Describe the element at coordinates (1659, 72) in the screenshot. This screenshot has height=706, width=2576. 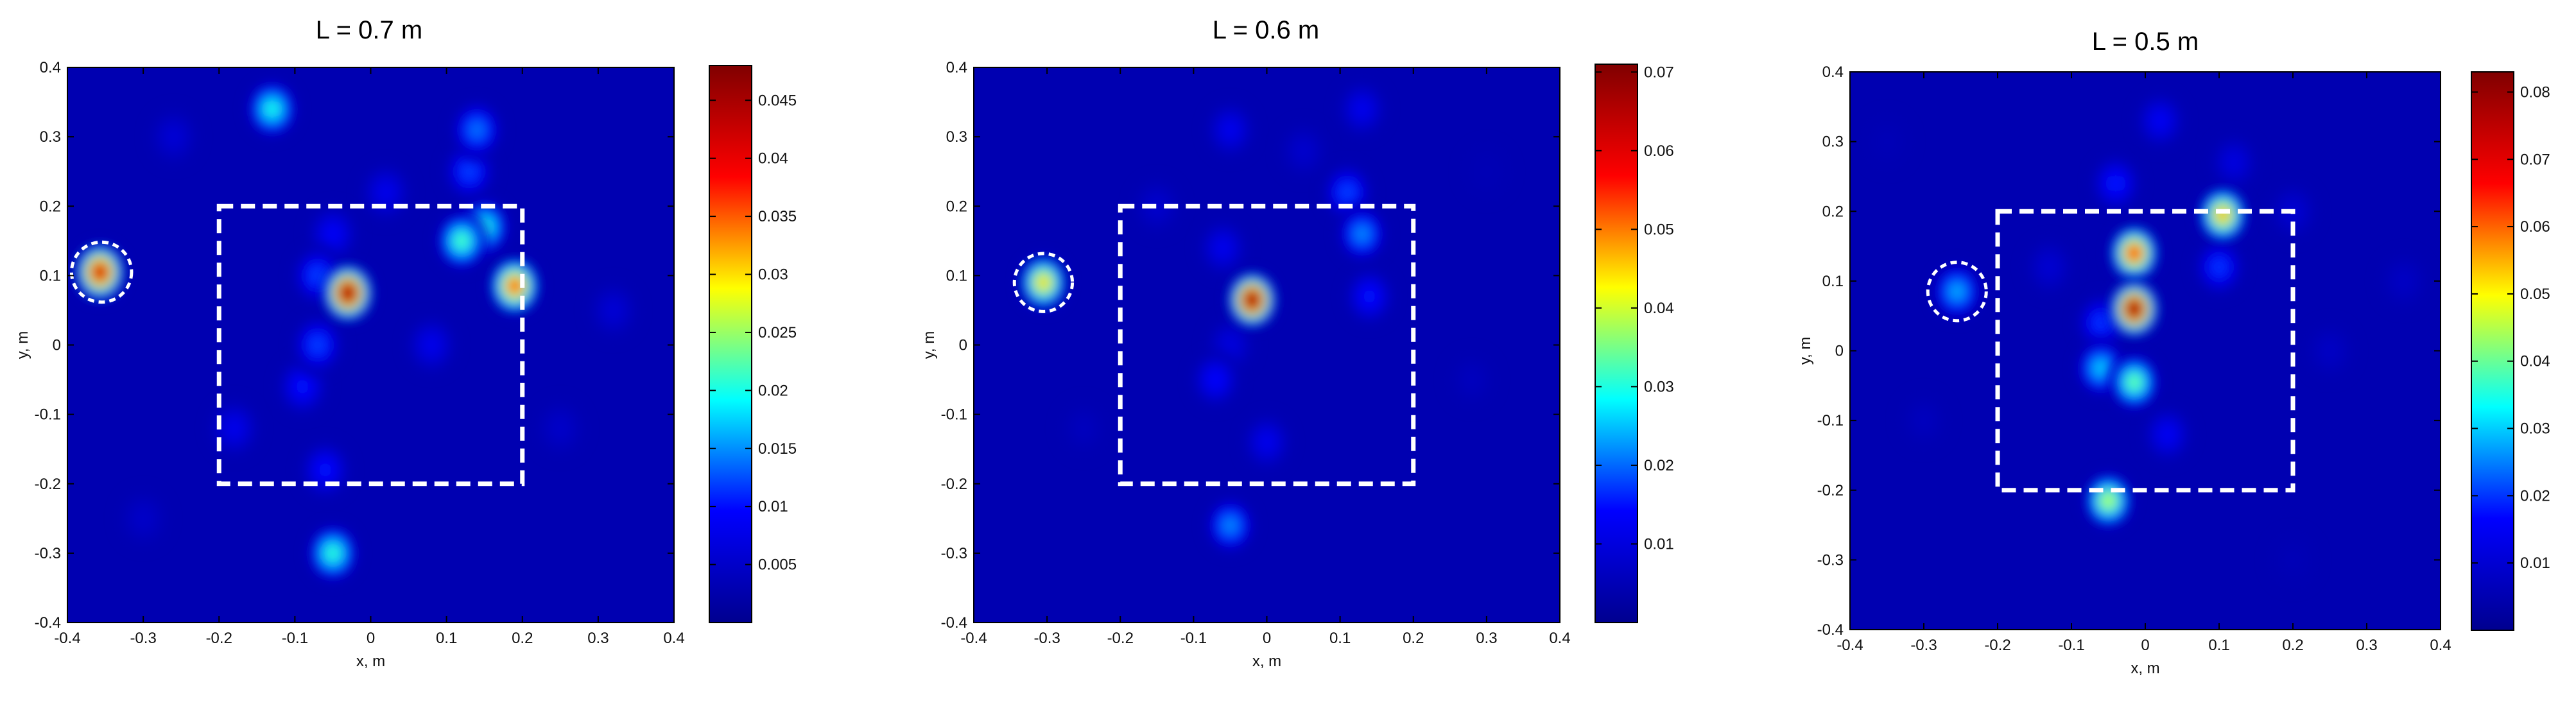
I see `colorbar-tick-label: 0.07` at that location.